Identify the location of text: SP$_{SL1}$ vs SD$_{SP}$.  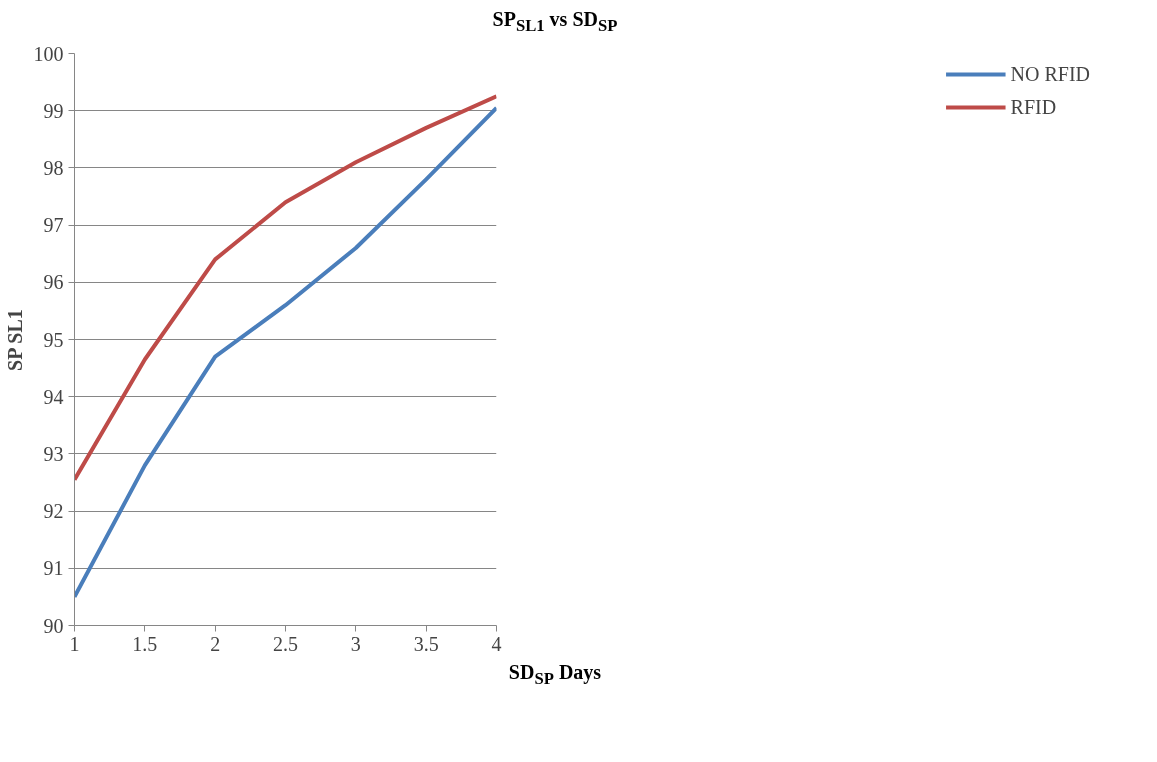
(555, 22).